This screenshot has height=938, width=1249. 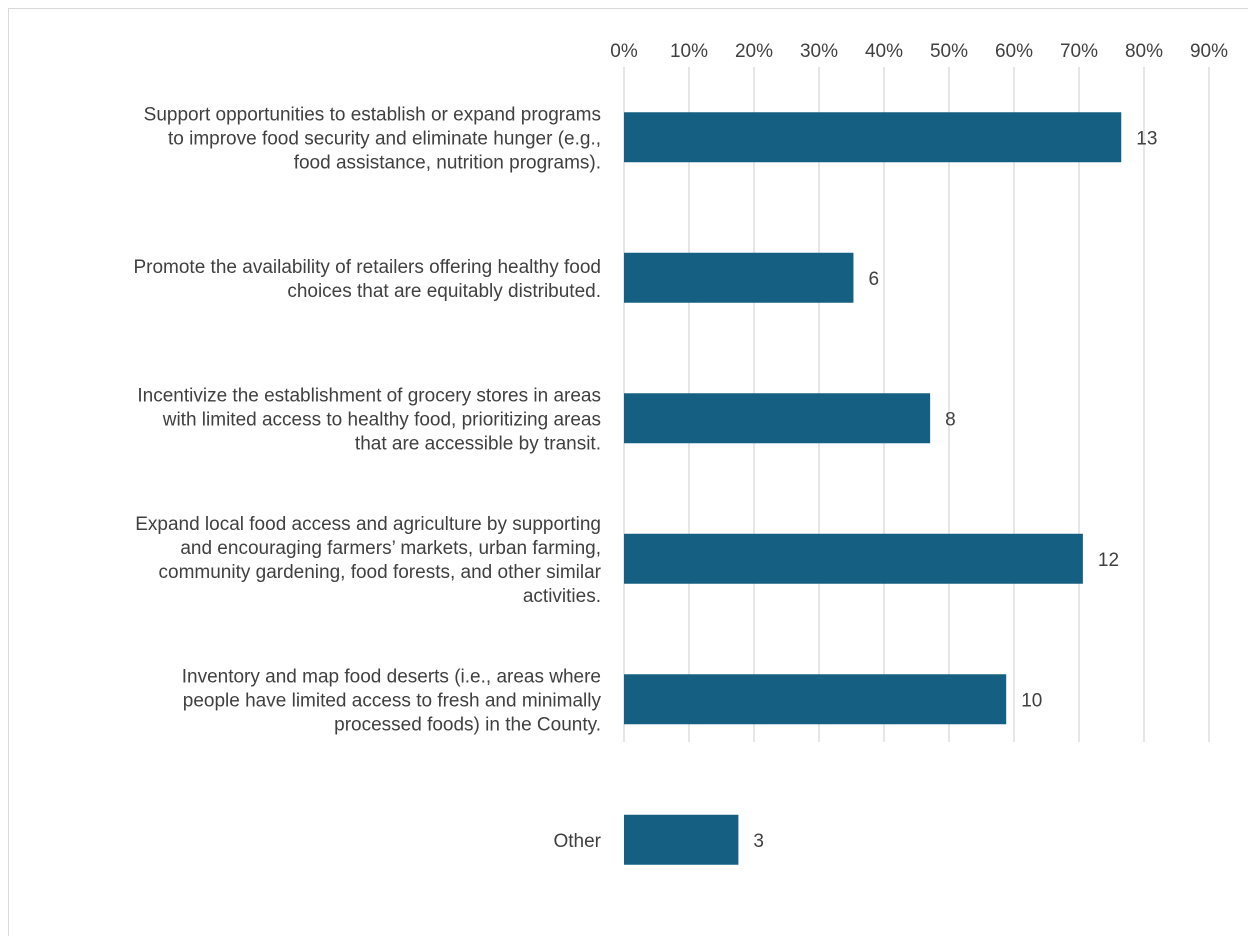 What do you see at coordinates (577, 841) in the screenshot?
I see `category-label: Other` at bounding box center [577, 841].